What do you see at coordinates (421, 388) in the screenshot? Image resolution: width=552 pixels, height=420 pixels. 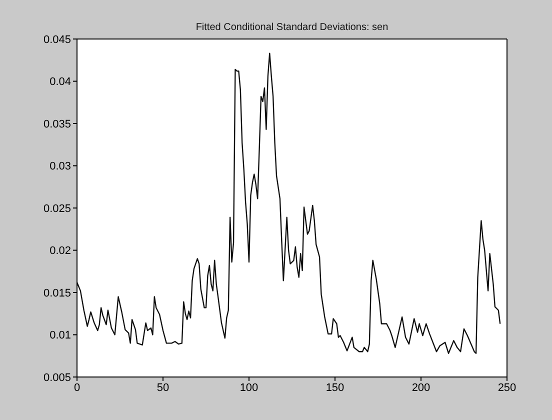 I see `x-tick-label: 200` at bounding box center [421, 388].